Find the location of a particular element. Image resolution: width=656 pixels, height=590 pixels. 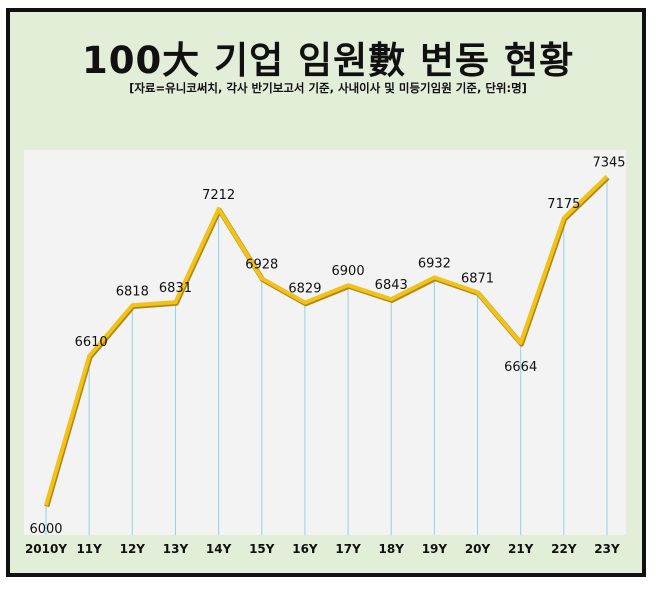

x-tick-label-18Y: 18Y is located at coordinates (392, 549).